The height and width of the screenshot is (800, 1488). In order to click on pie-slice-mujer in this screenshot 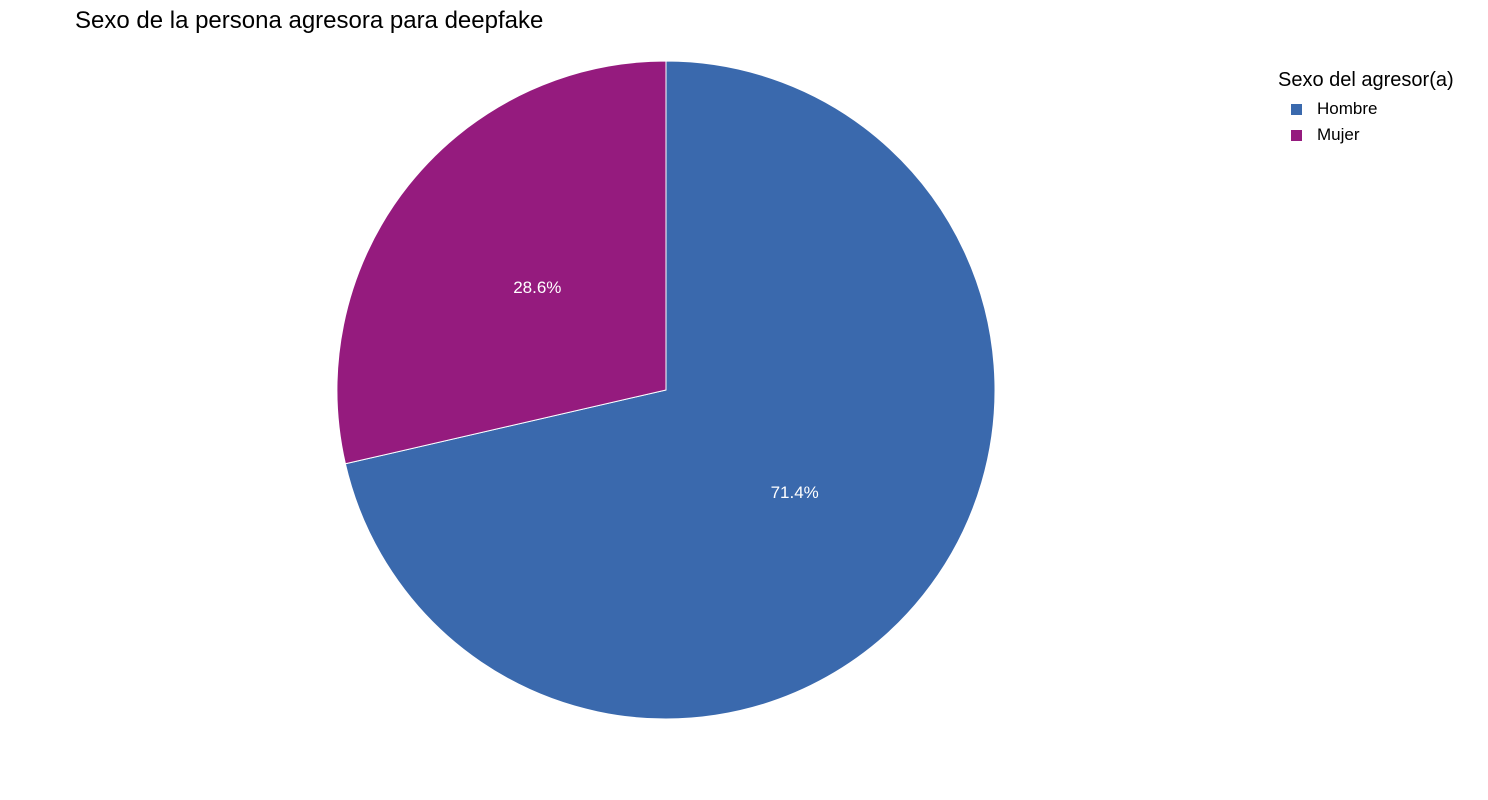, I will do `click(501, 262)`.